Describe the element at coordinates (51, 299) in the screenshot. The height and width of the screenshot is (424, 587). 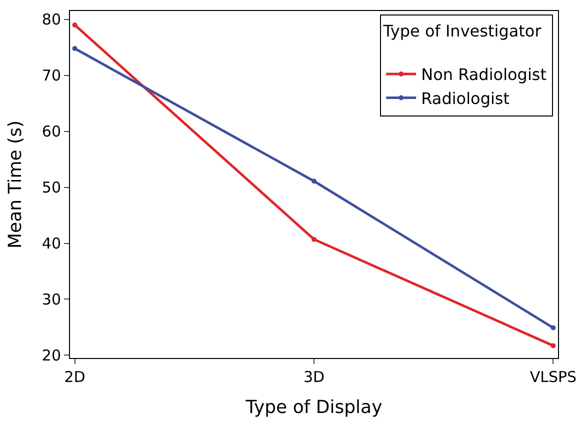
I see `y-tick-label: 30` at that location.